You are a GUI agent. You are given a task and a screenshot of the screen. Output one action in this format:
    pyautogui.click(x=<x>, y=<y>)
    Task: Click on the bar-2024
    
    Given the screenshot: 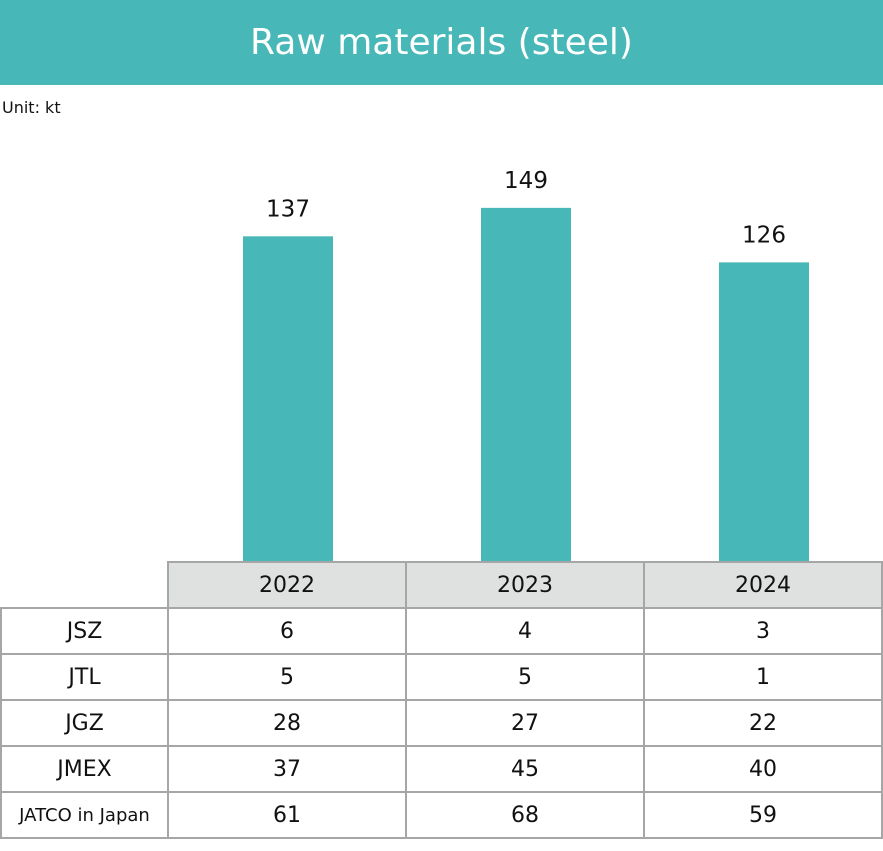 What is the action you would take?
    pyautogui.click(x=764, y=411)
    